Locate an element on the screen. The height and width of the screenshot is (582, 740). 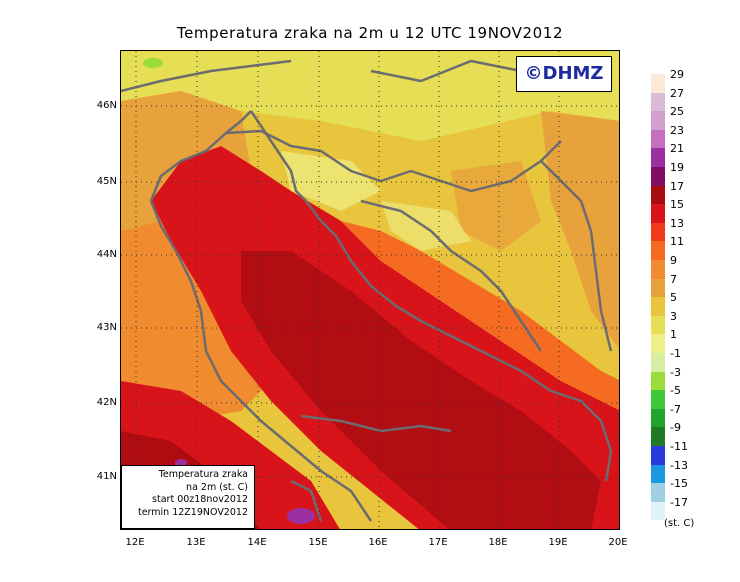
dhmz-logo: ©DHMZ is located at coordinates (564, 74).